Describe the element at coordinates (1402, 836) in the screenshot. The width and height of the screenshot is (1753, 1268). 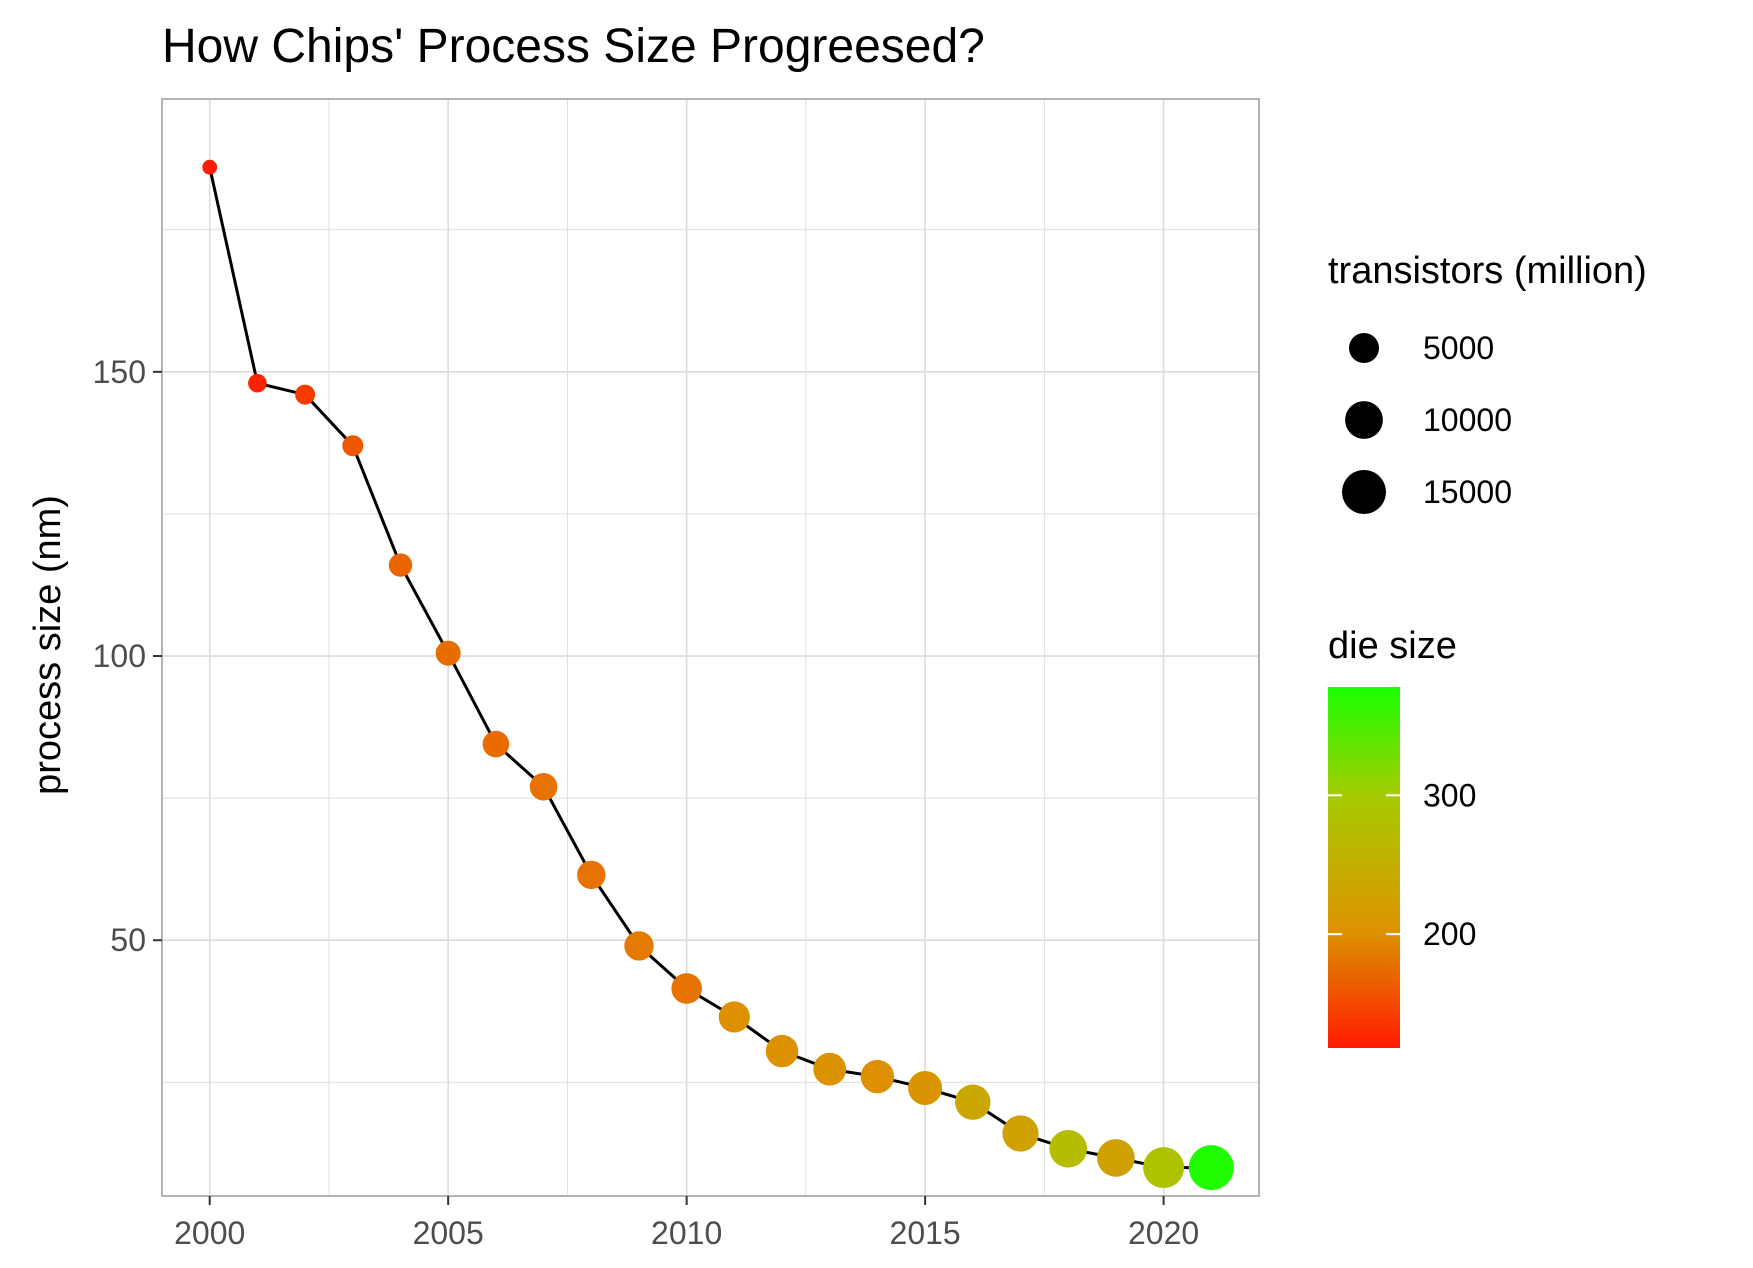
I see `color-legend: die size 200 300` at that location.